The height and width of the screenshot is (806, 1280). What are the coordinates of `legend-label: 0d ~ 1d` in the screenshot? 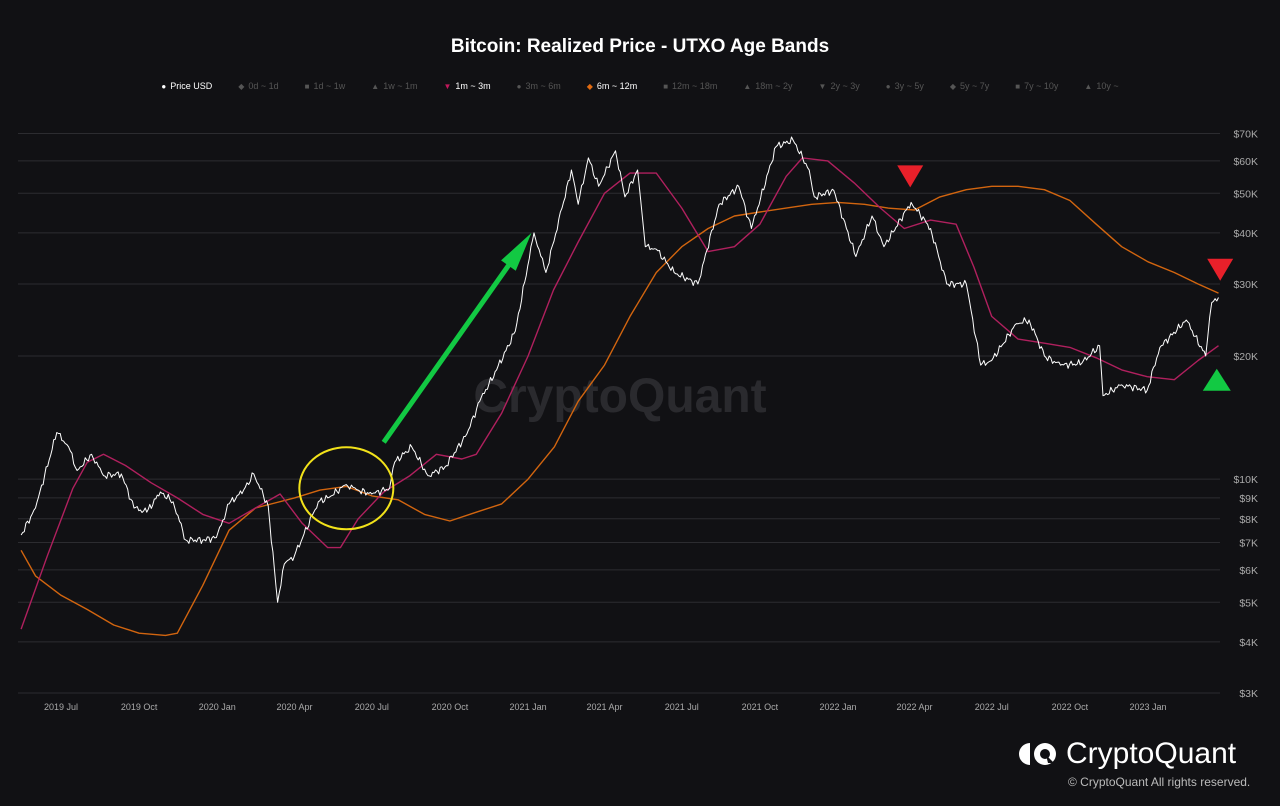 It's located at (263, 86).